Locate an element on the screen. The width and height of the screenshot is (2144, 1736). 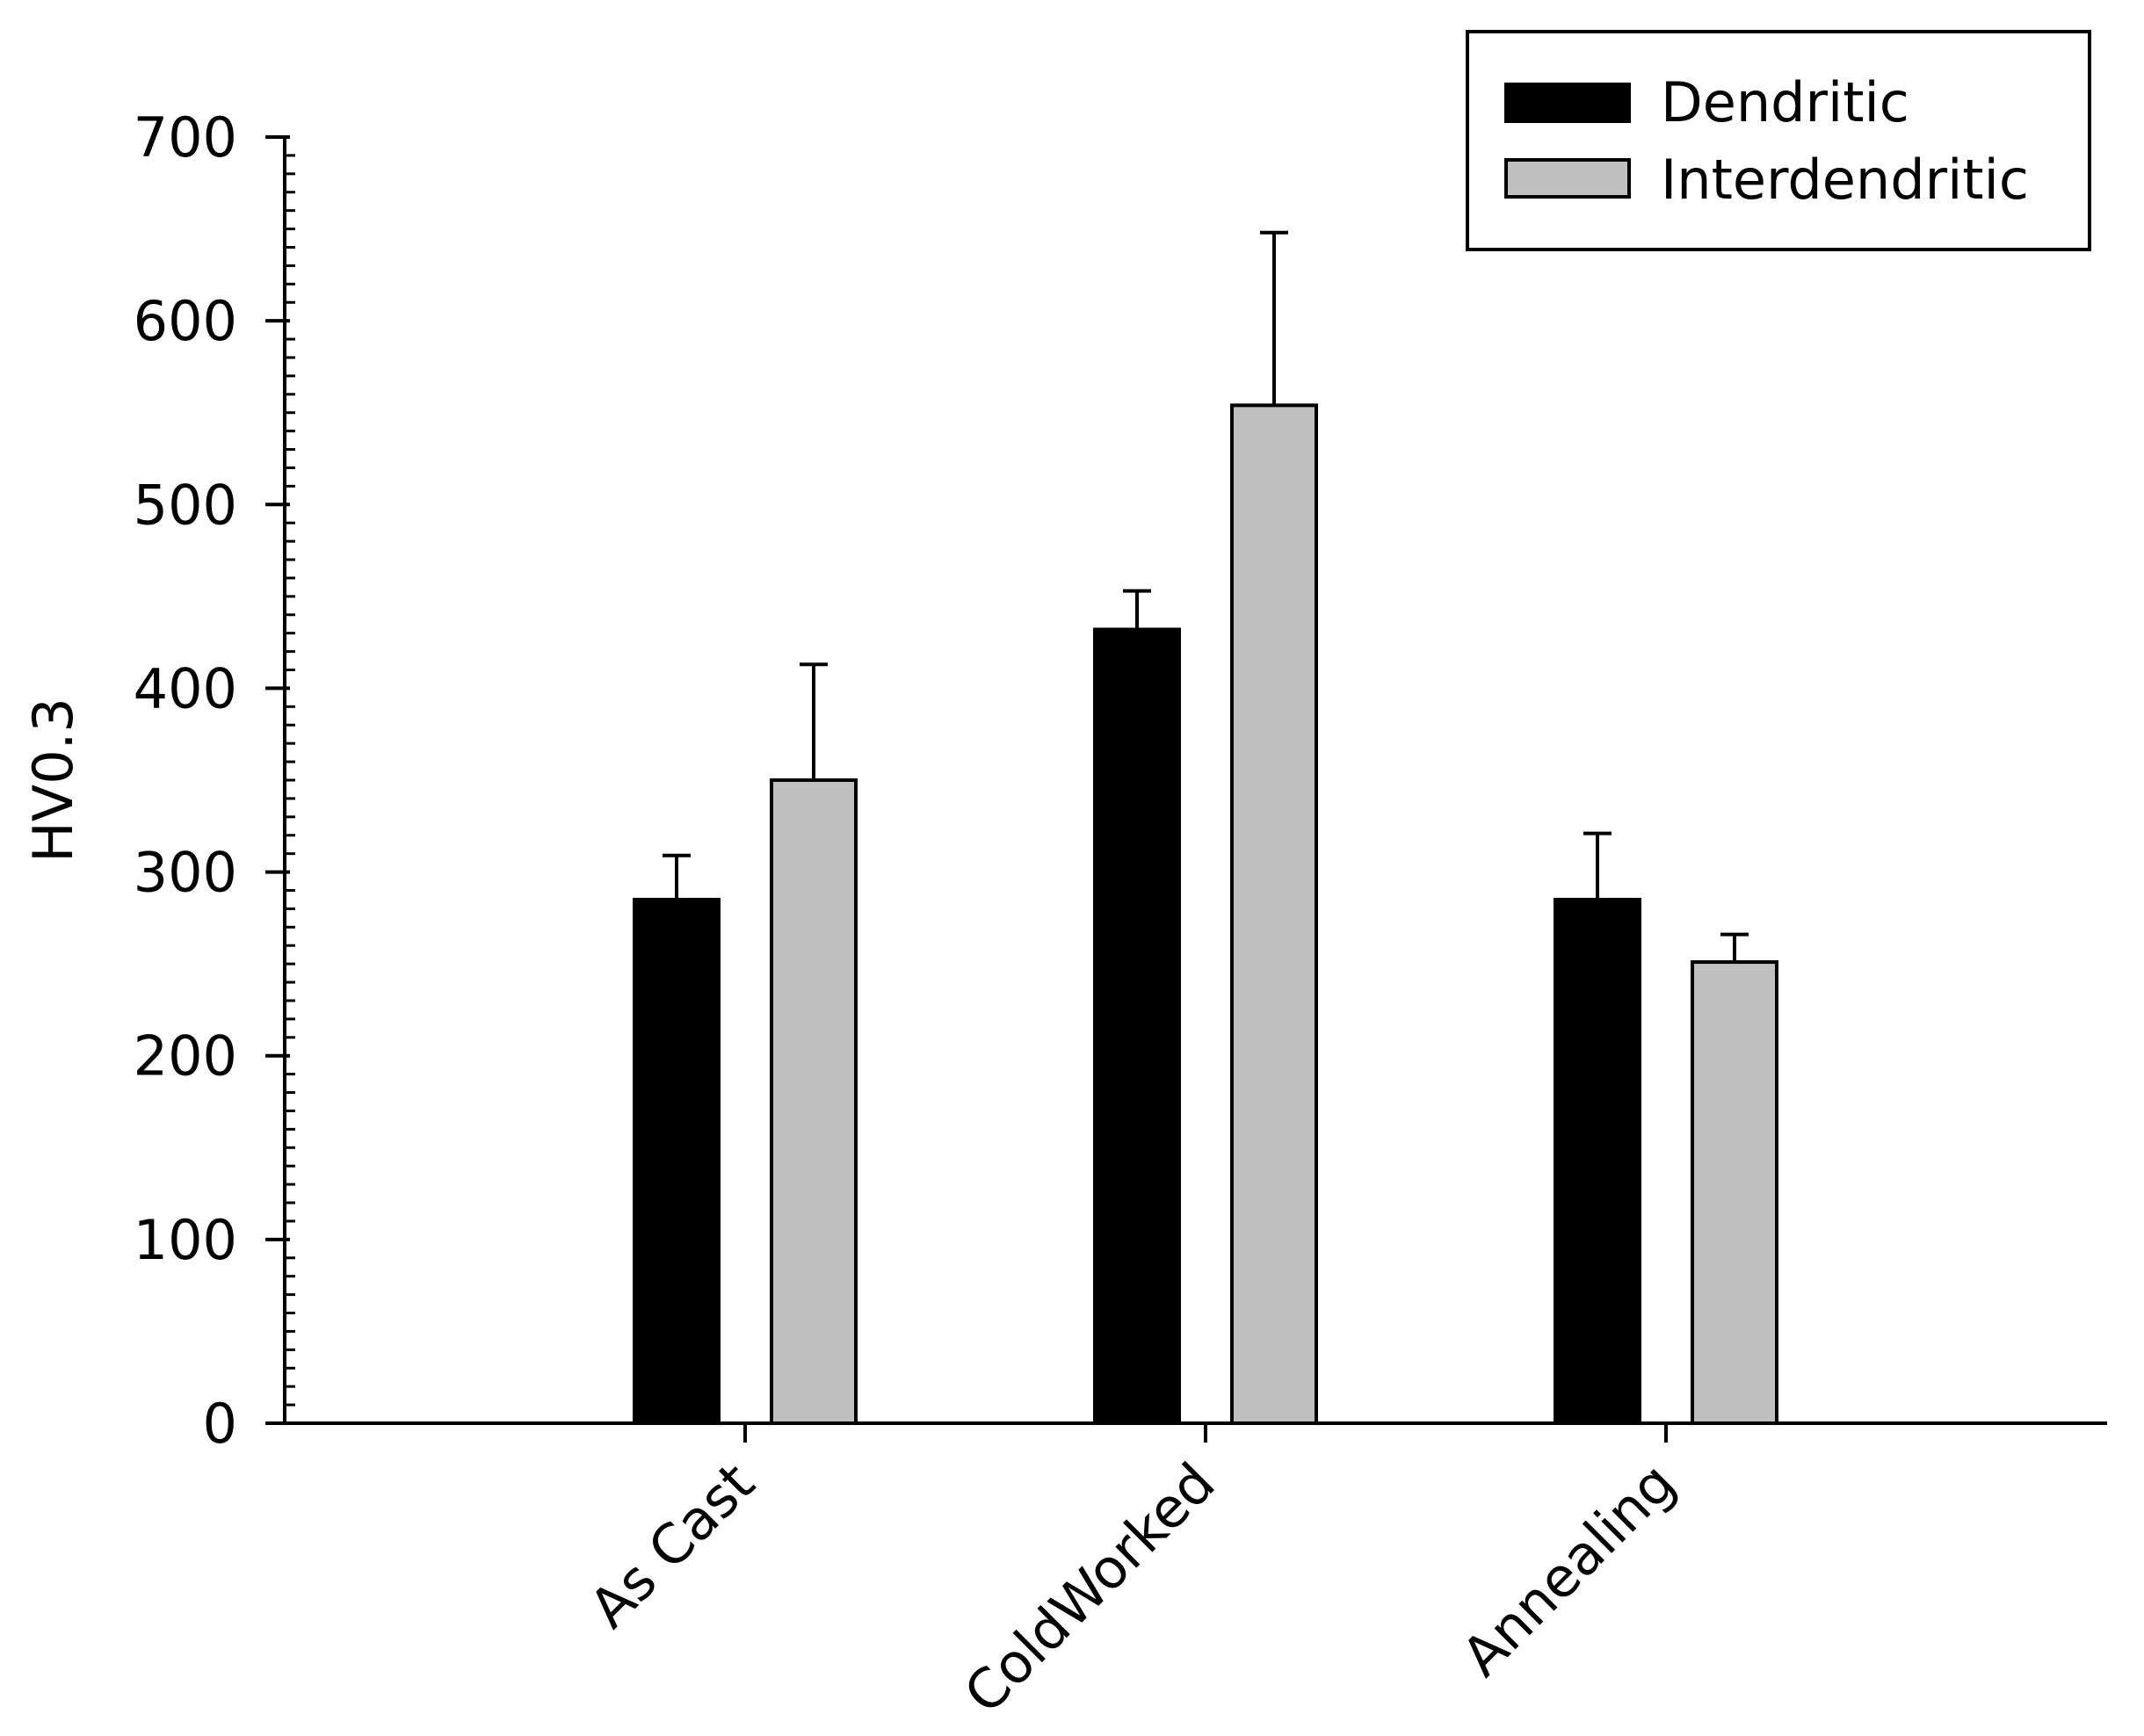
x-tick-label-as-cast: As Cast is located at coordinates (672, 1545).